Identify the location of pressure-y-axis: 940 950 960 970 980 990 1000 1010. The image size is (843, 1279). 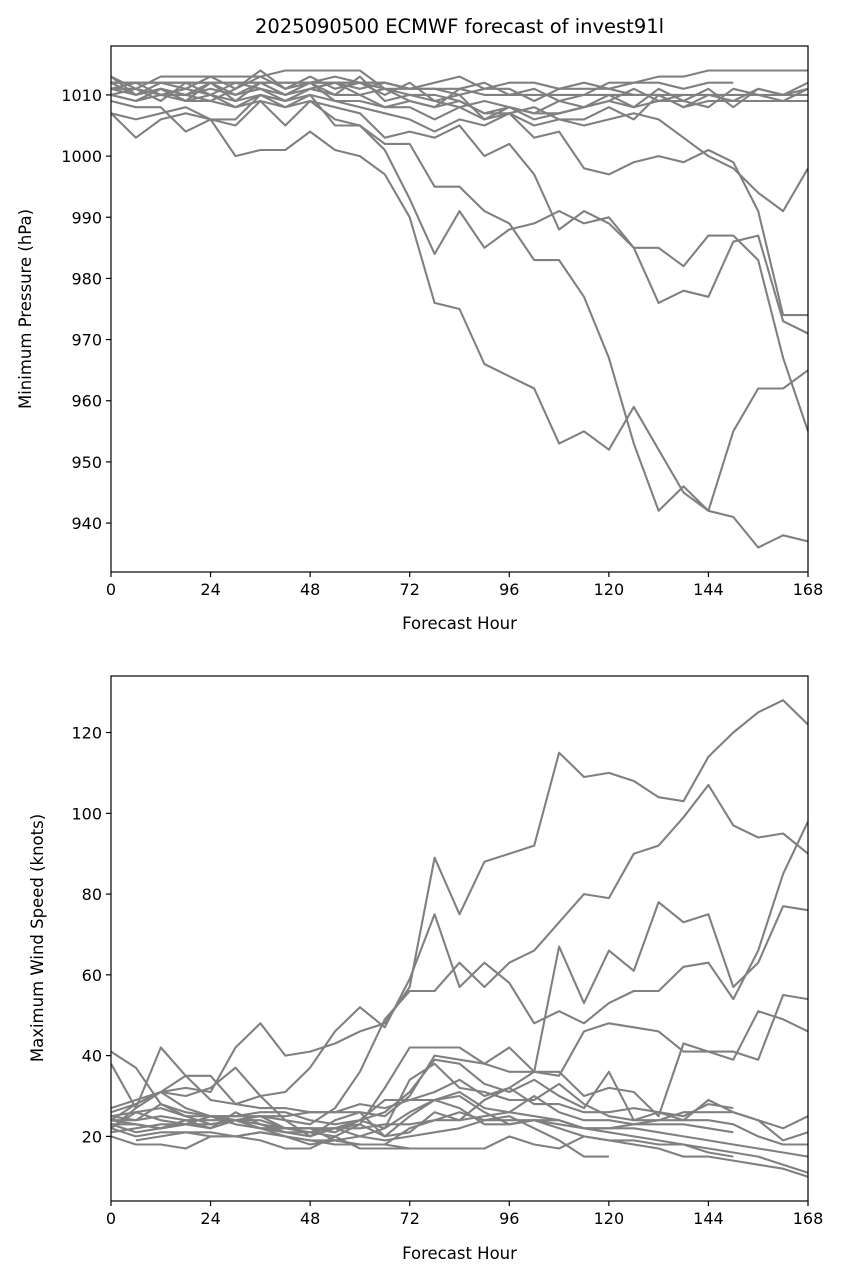
(86, 309).